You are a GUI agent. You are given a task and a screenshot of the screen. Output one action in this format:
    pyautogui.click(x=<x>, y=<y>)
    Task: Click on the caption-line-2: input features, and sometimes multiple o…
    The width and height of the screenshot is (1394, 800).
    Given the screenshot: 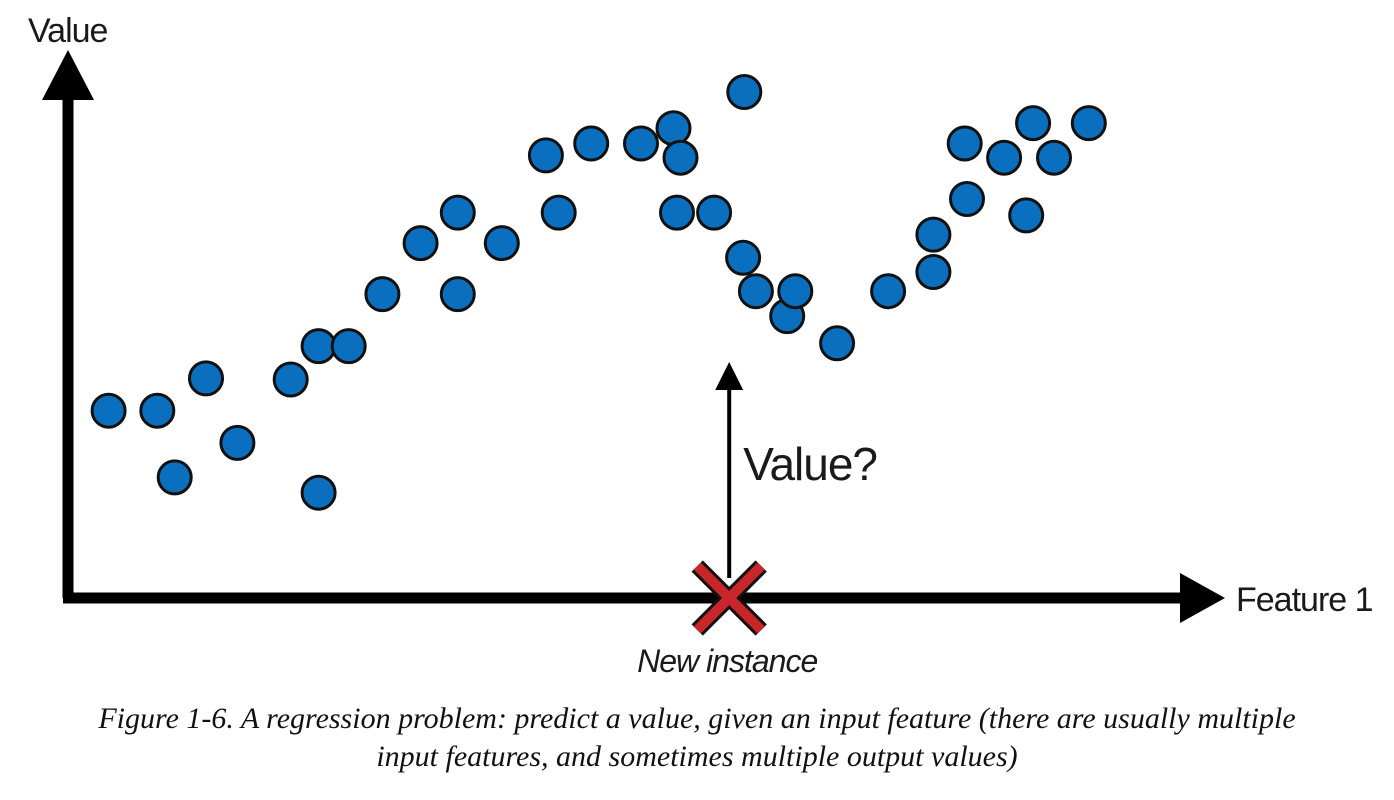 What is the action you would take?
    pyautogui.click(x=697, y=756)
    